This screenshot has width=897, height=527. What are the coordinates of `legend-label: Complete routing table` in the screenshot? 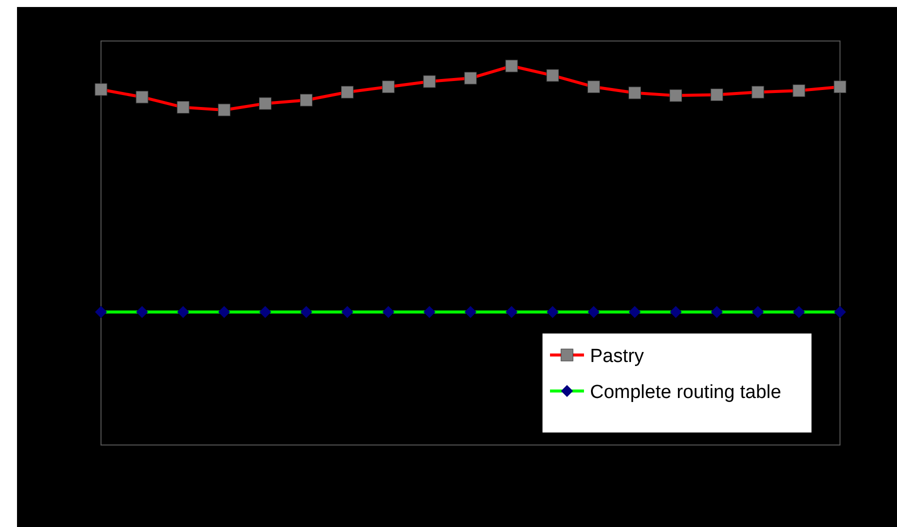 It's located at (686, 392).